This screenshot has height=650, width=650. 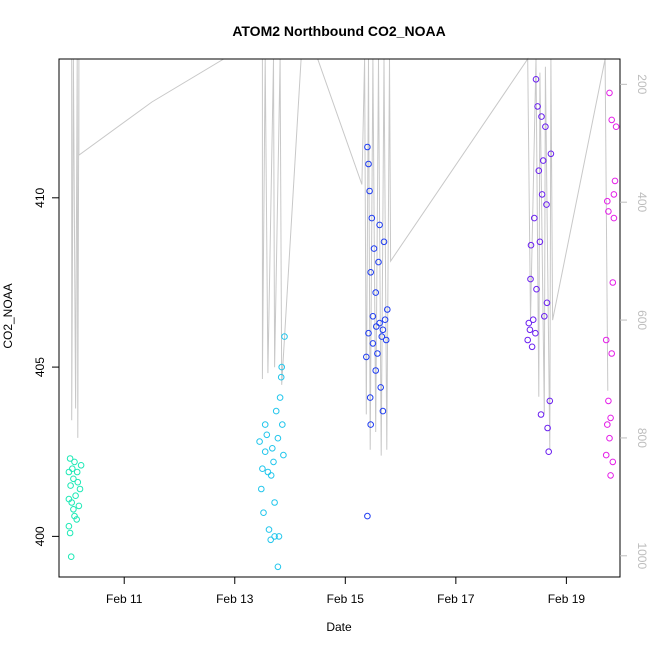 I want to click on y-tick-label: 405, so click(x=40, y=367).